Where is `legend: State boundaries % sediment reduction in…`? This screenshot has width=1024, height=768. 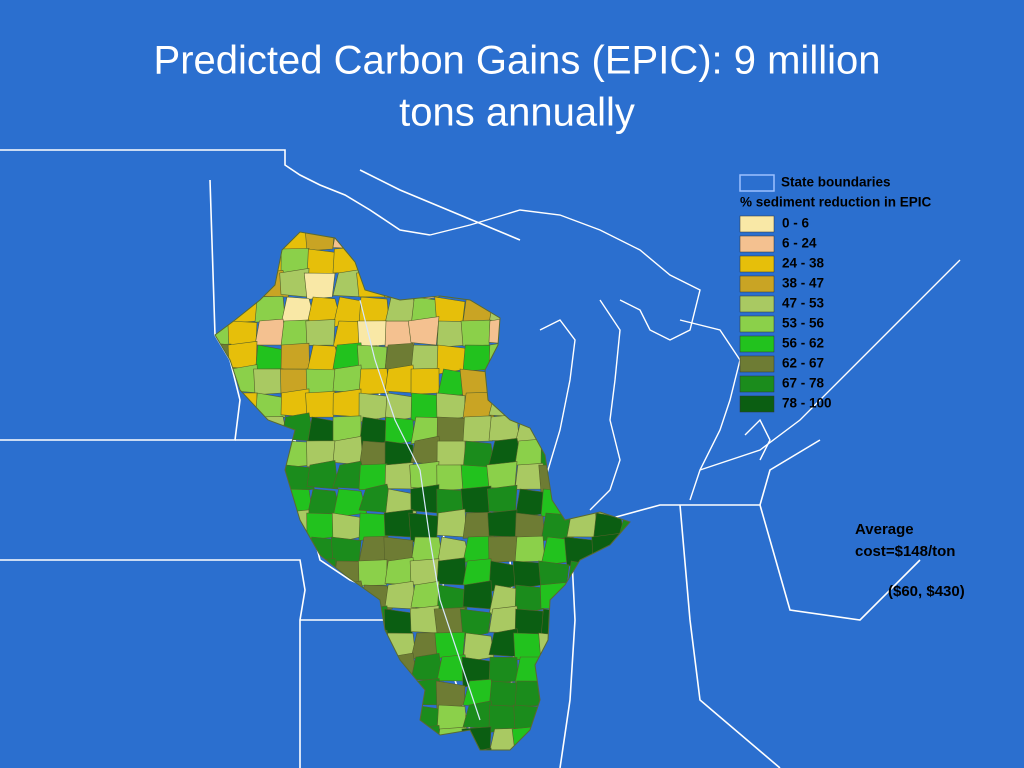 legend: State boundaries % sediment reduction in… is located at coordinates (835, 293).